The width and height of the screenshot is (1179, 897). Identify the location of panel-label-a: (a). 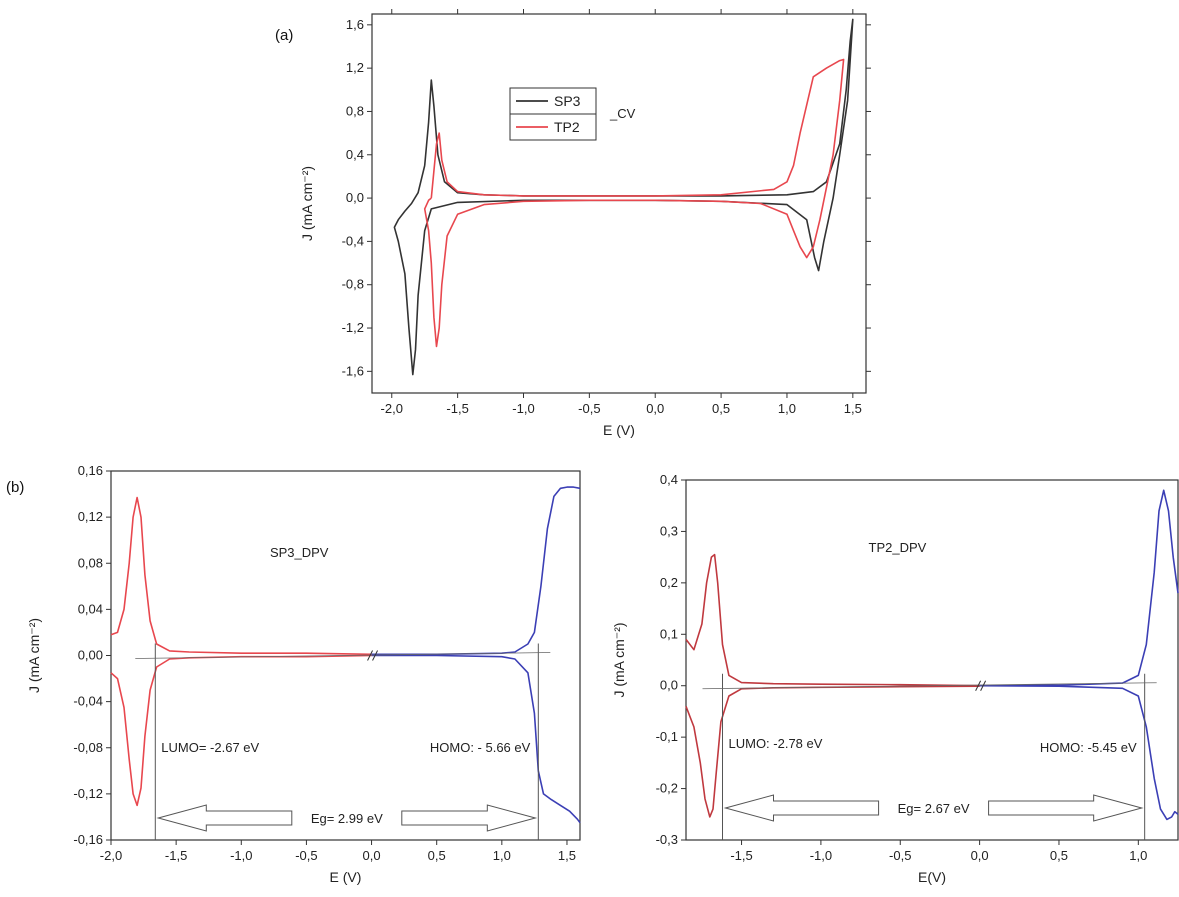
(284, 35).